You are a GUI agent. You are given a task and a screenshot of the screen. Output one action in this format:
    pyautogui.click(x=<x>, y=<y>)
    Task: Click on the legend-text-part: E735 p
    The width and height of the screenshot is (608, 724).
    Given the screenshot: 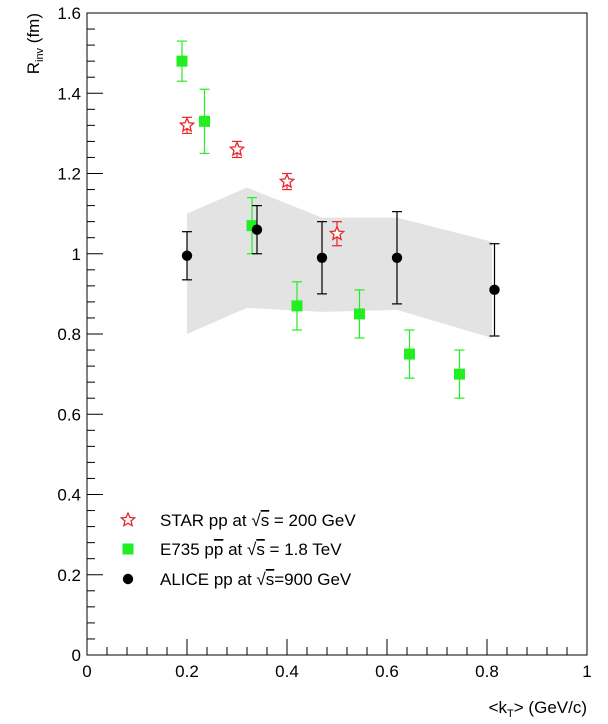 What is the action you would take?
    pyautogui.click(x=187, y=549)
    